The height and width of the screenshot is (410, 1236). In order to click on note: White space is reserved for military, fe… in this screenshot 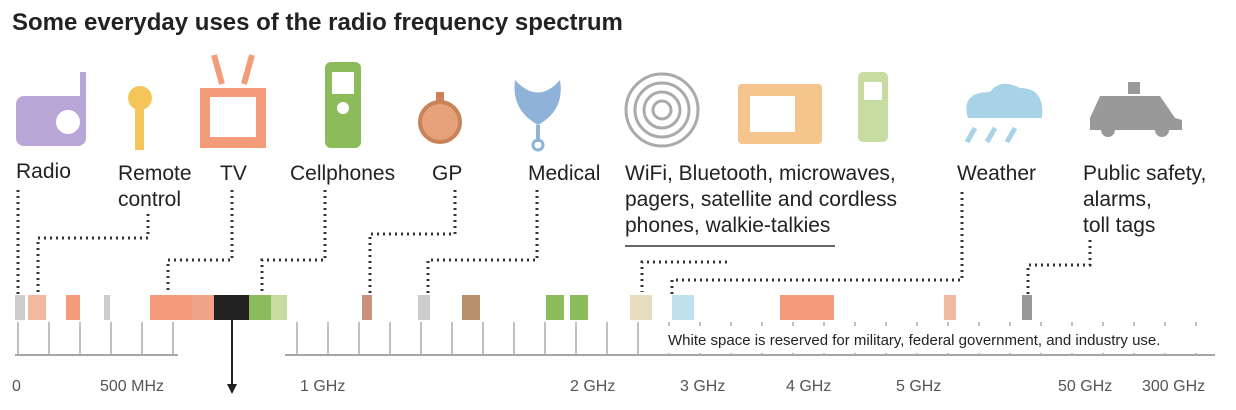, I will do `click(914, 340)`.